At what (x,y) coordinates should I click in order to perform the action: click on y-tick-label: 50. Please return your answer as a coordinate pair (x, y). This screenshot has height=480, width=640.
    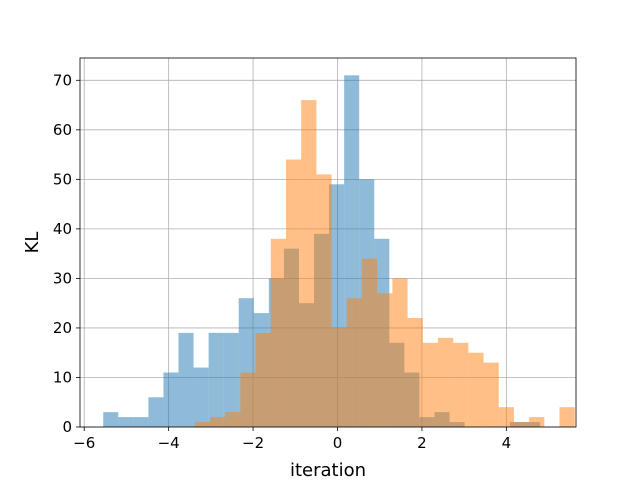
    Looking at the image, I should click on (62, 179).